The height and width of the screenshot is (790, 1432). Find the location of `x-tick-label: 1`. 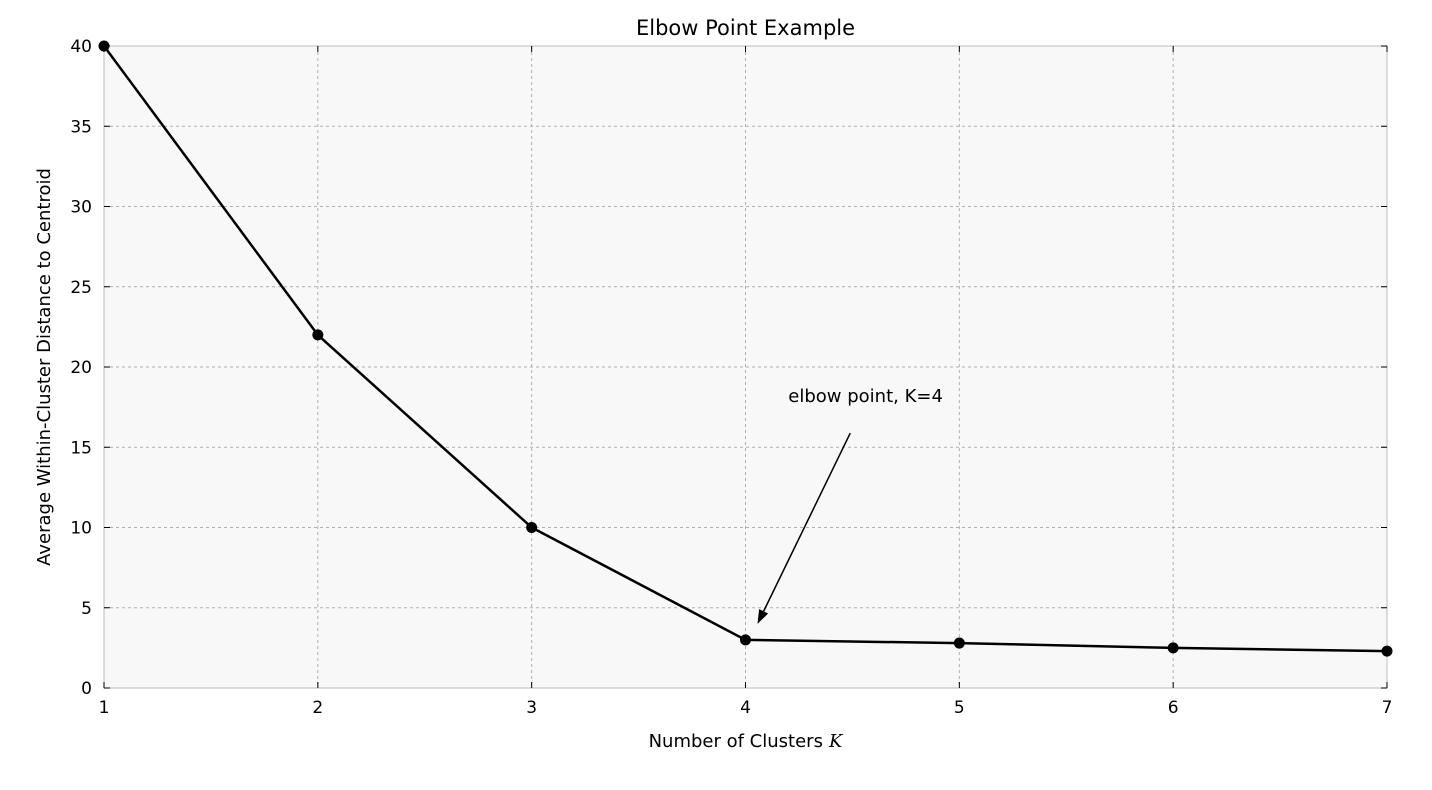

x-tick-label: 1 is located at coordinates (104, 708).